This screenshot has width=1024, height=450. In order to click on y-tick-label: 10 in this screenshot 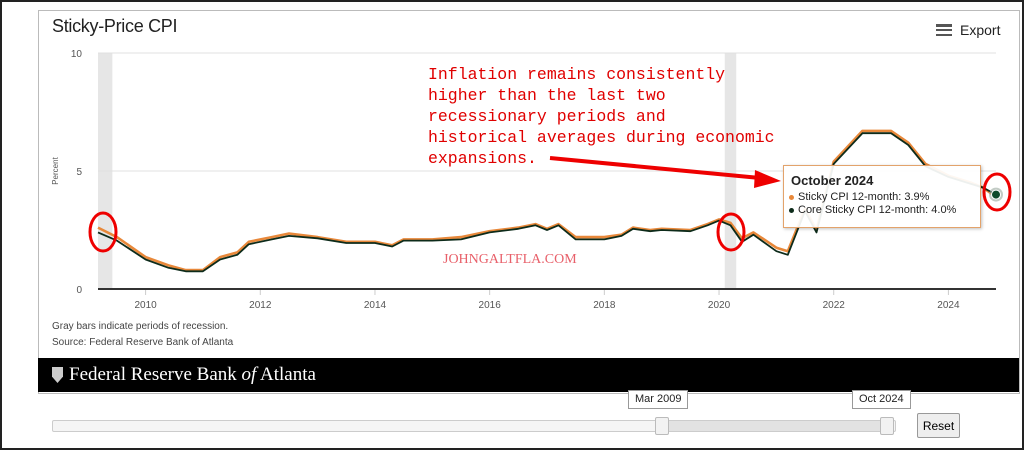, I will do `click(77, 54)`.